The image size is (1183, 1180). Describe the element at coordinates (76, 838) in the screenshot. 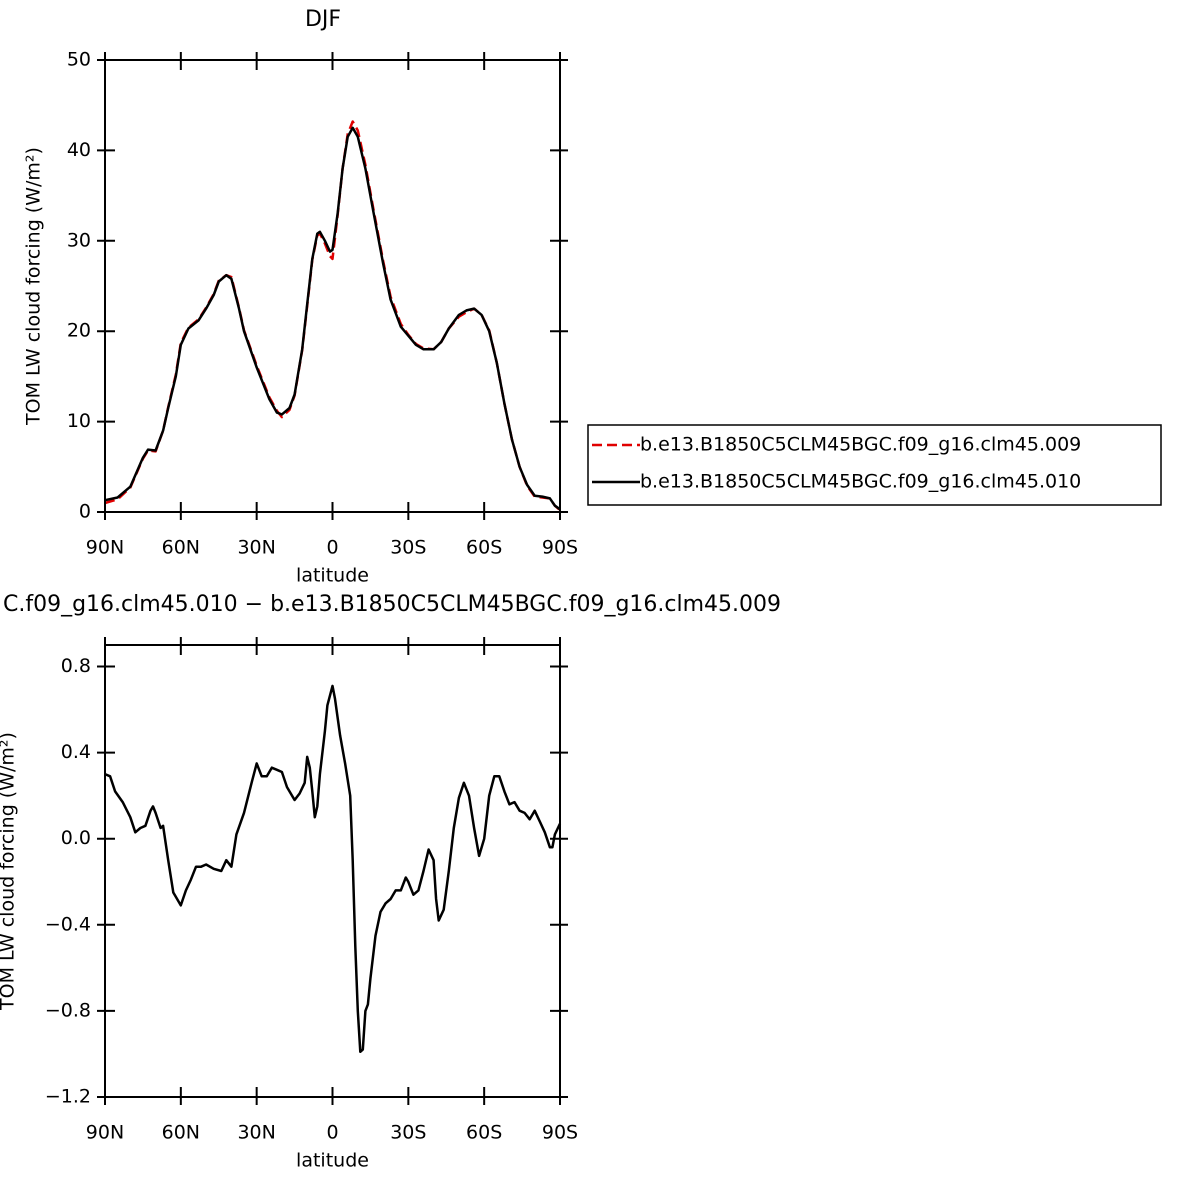

I see `y-tick-label: 0.0` at that location.